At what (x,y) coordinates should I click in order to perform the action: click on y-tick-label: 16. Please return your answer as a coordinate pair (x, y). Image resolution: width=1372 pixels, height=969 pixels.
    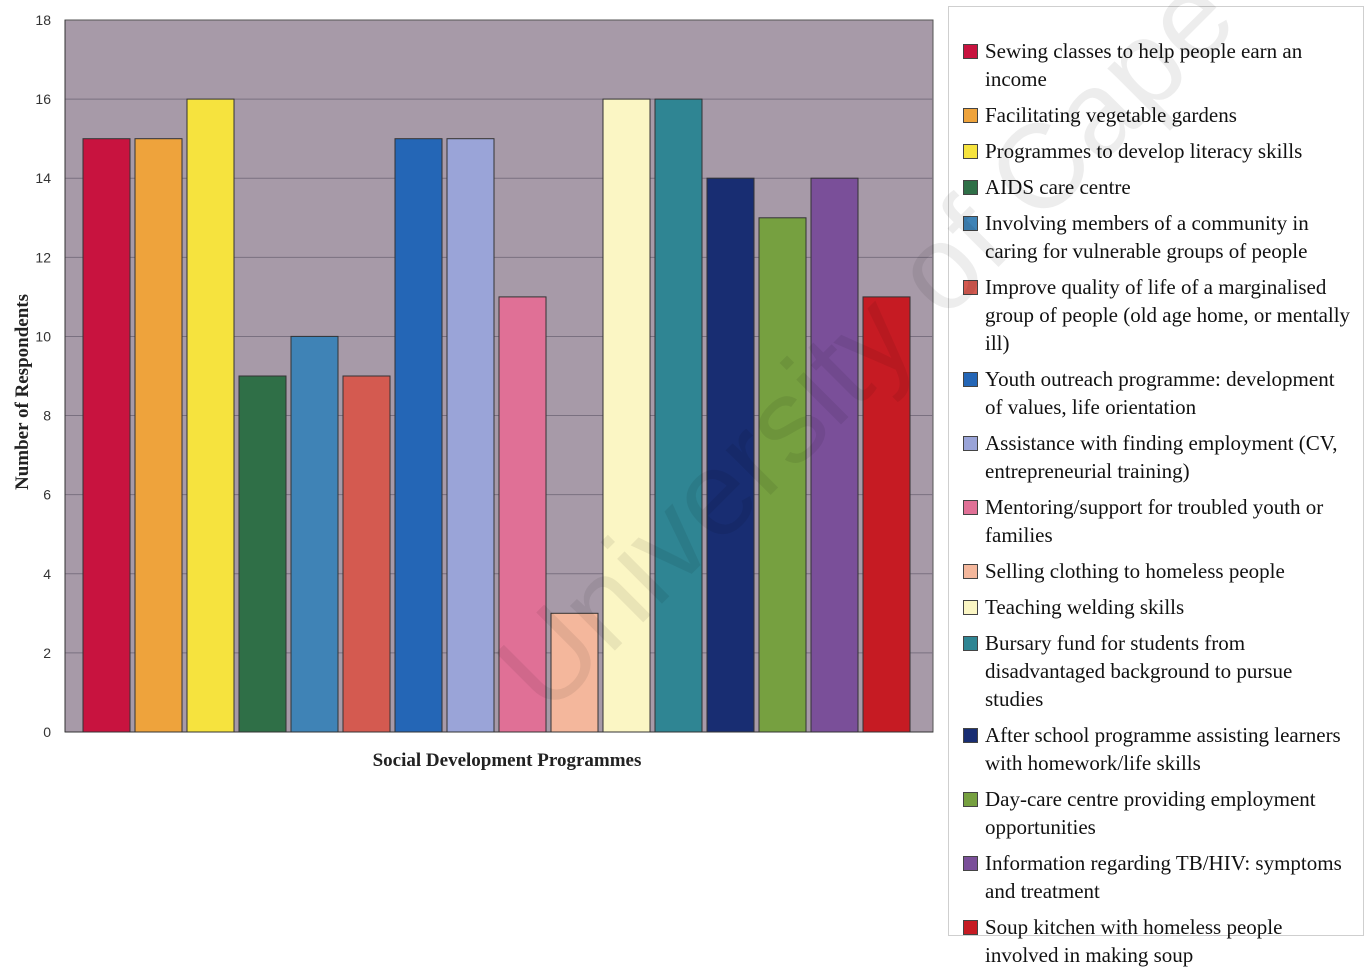
    Looking at the image, I should click on (43, 99).